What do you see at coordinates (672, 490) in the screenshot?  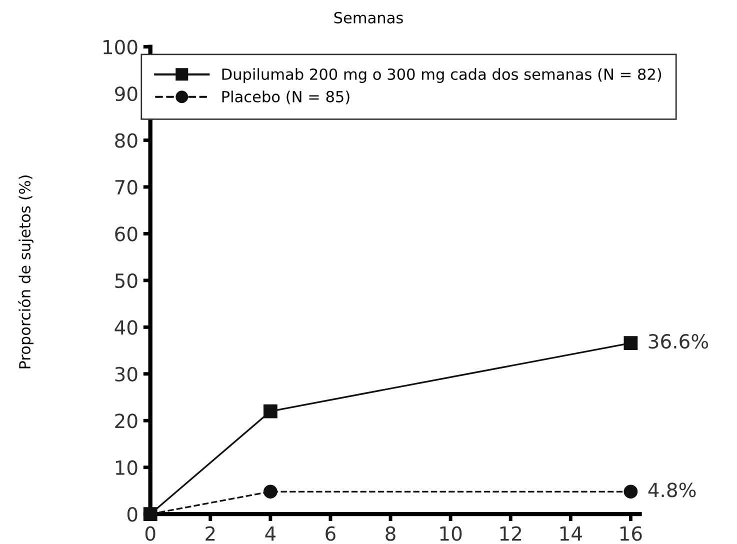 I see `data-label: 4.8%` at bounding box center [672, 490].